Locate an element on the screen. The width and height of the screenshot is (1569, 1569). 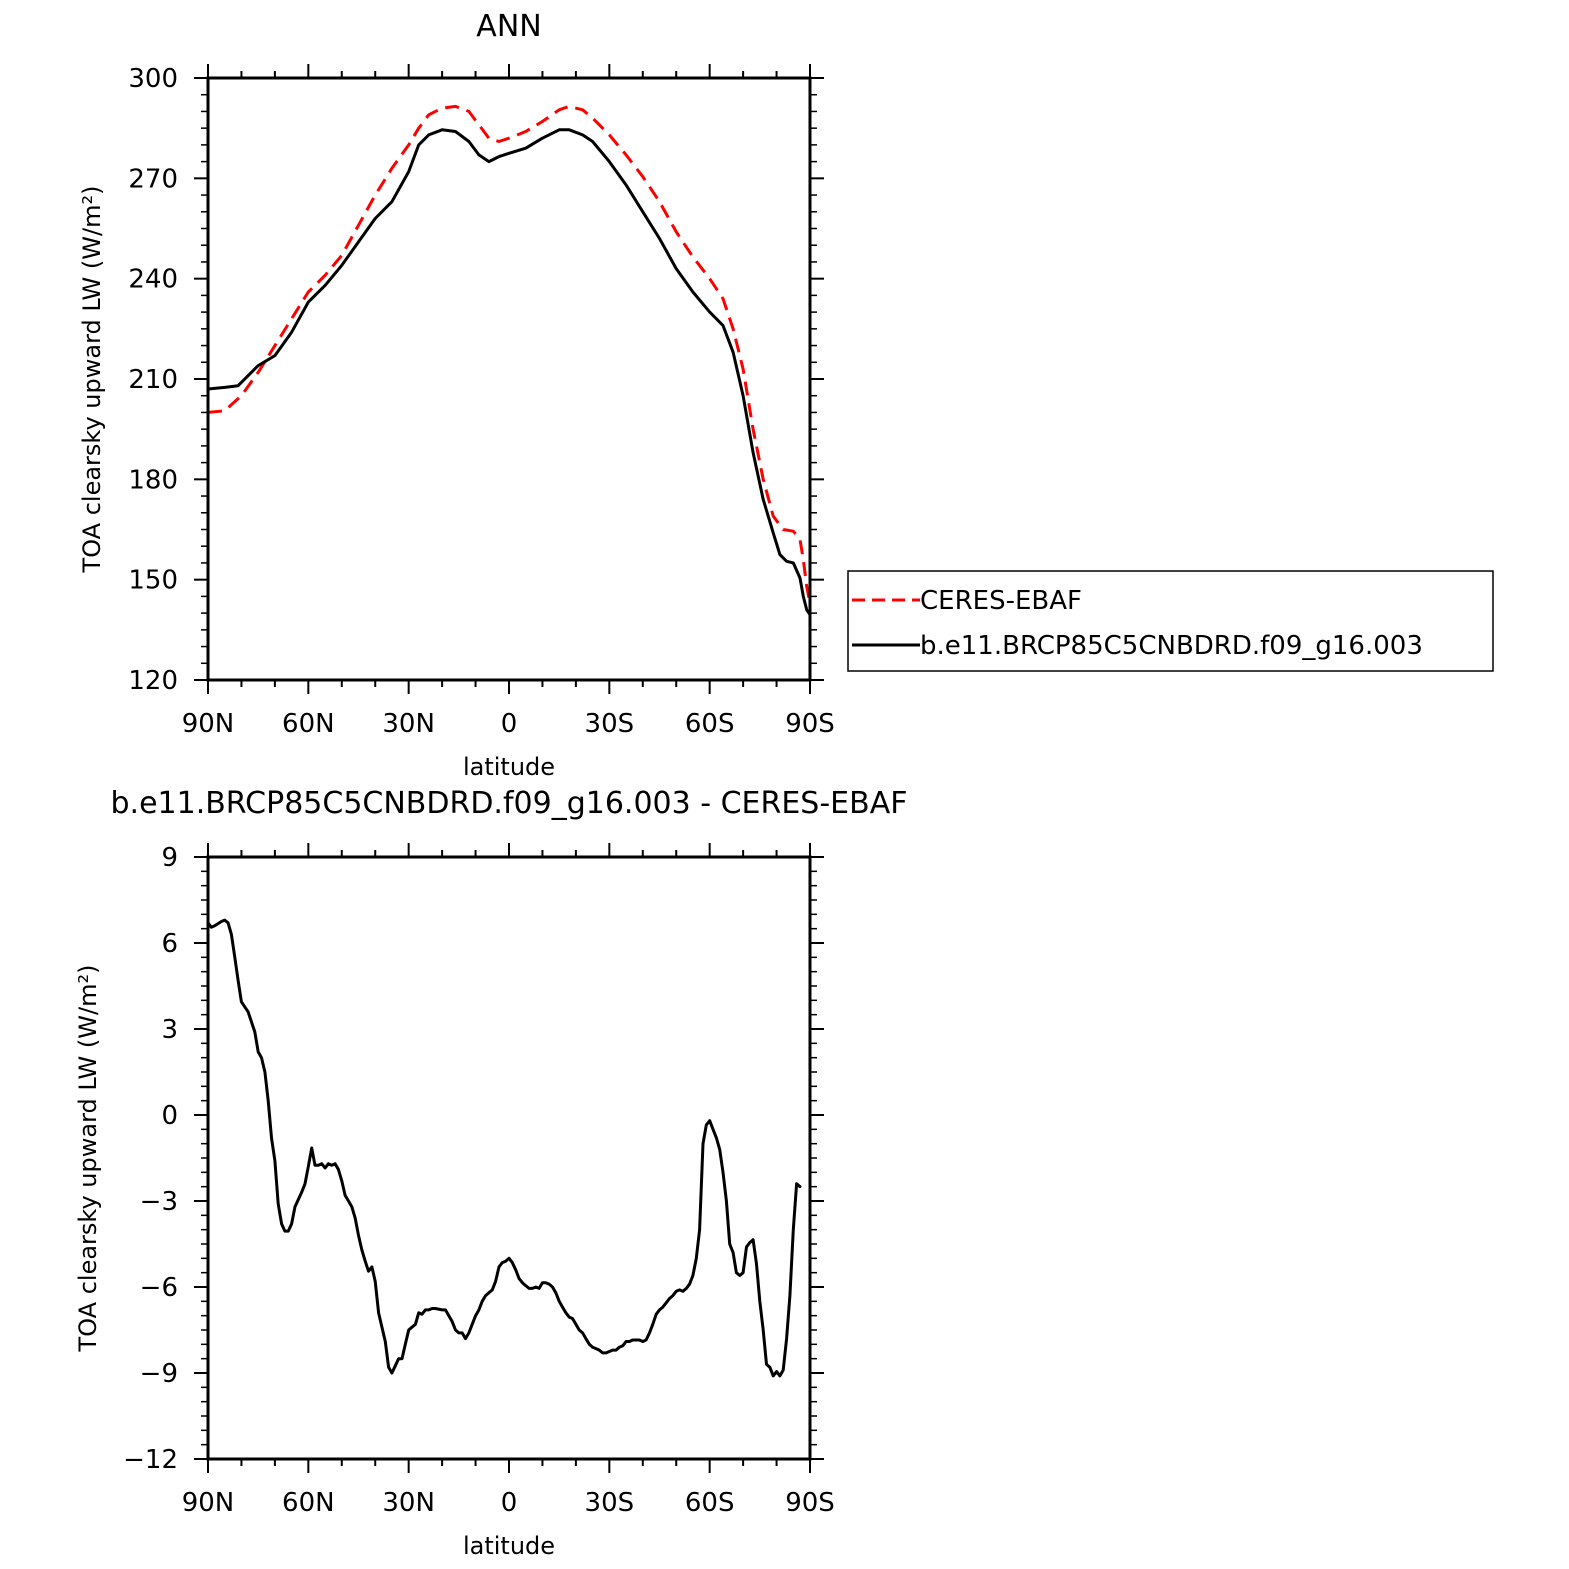
y-tick-label: 6 is located at coordinates (169, 944).